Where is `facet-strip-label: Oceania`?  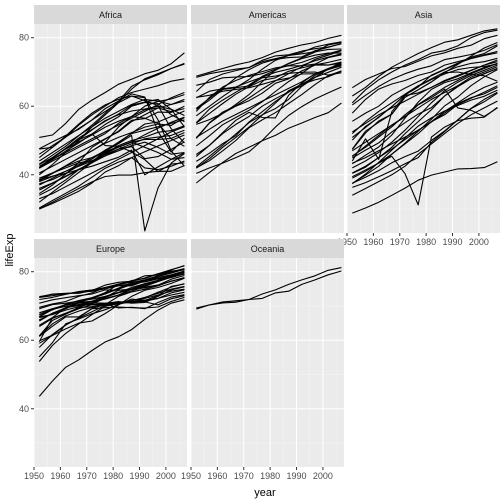
facet-strip-label: Oceania is located at coordinates (268, 249).